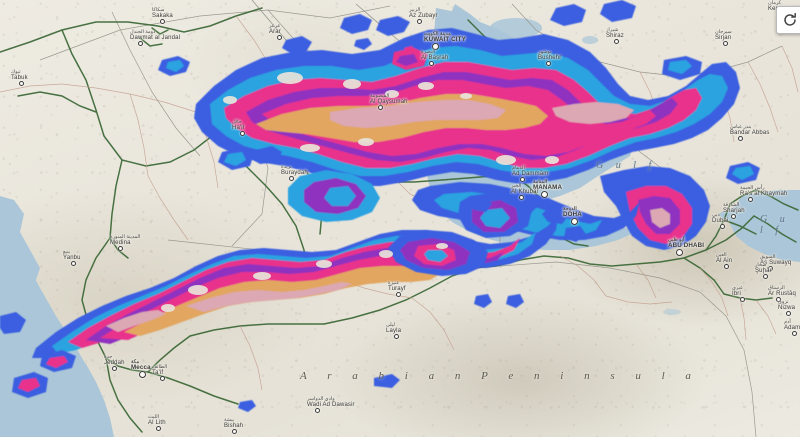  What do you see at coordinates (725, 43) in the screenshot?
I see `city-marker-sirjan` at bounding box center [725, 43].